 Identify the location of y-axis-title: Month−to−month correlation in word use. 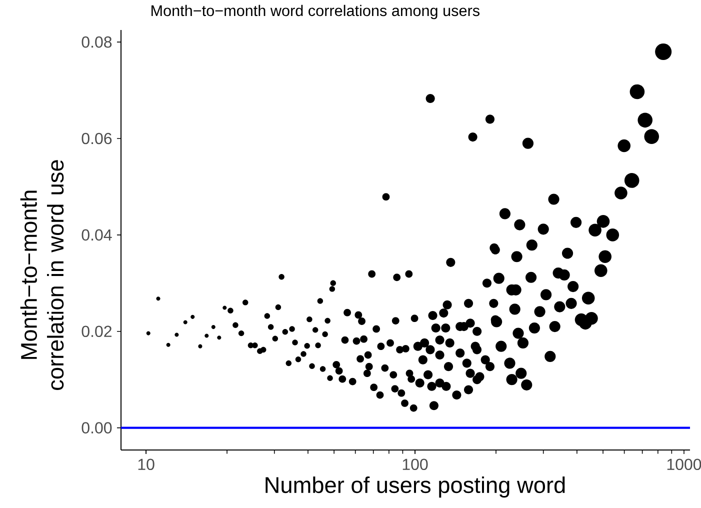
(42, 275).